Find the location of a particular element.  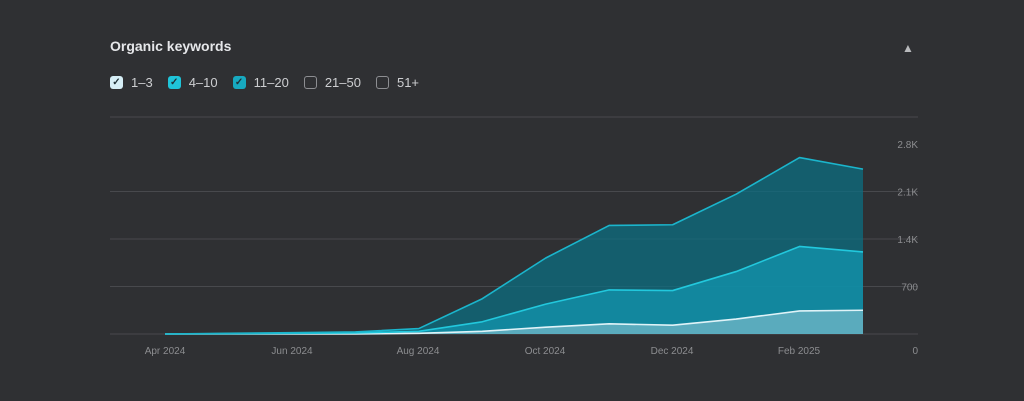

x-tick-label: Dec 2024 is located at coordinates (672, 351).